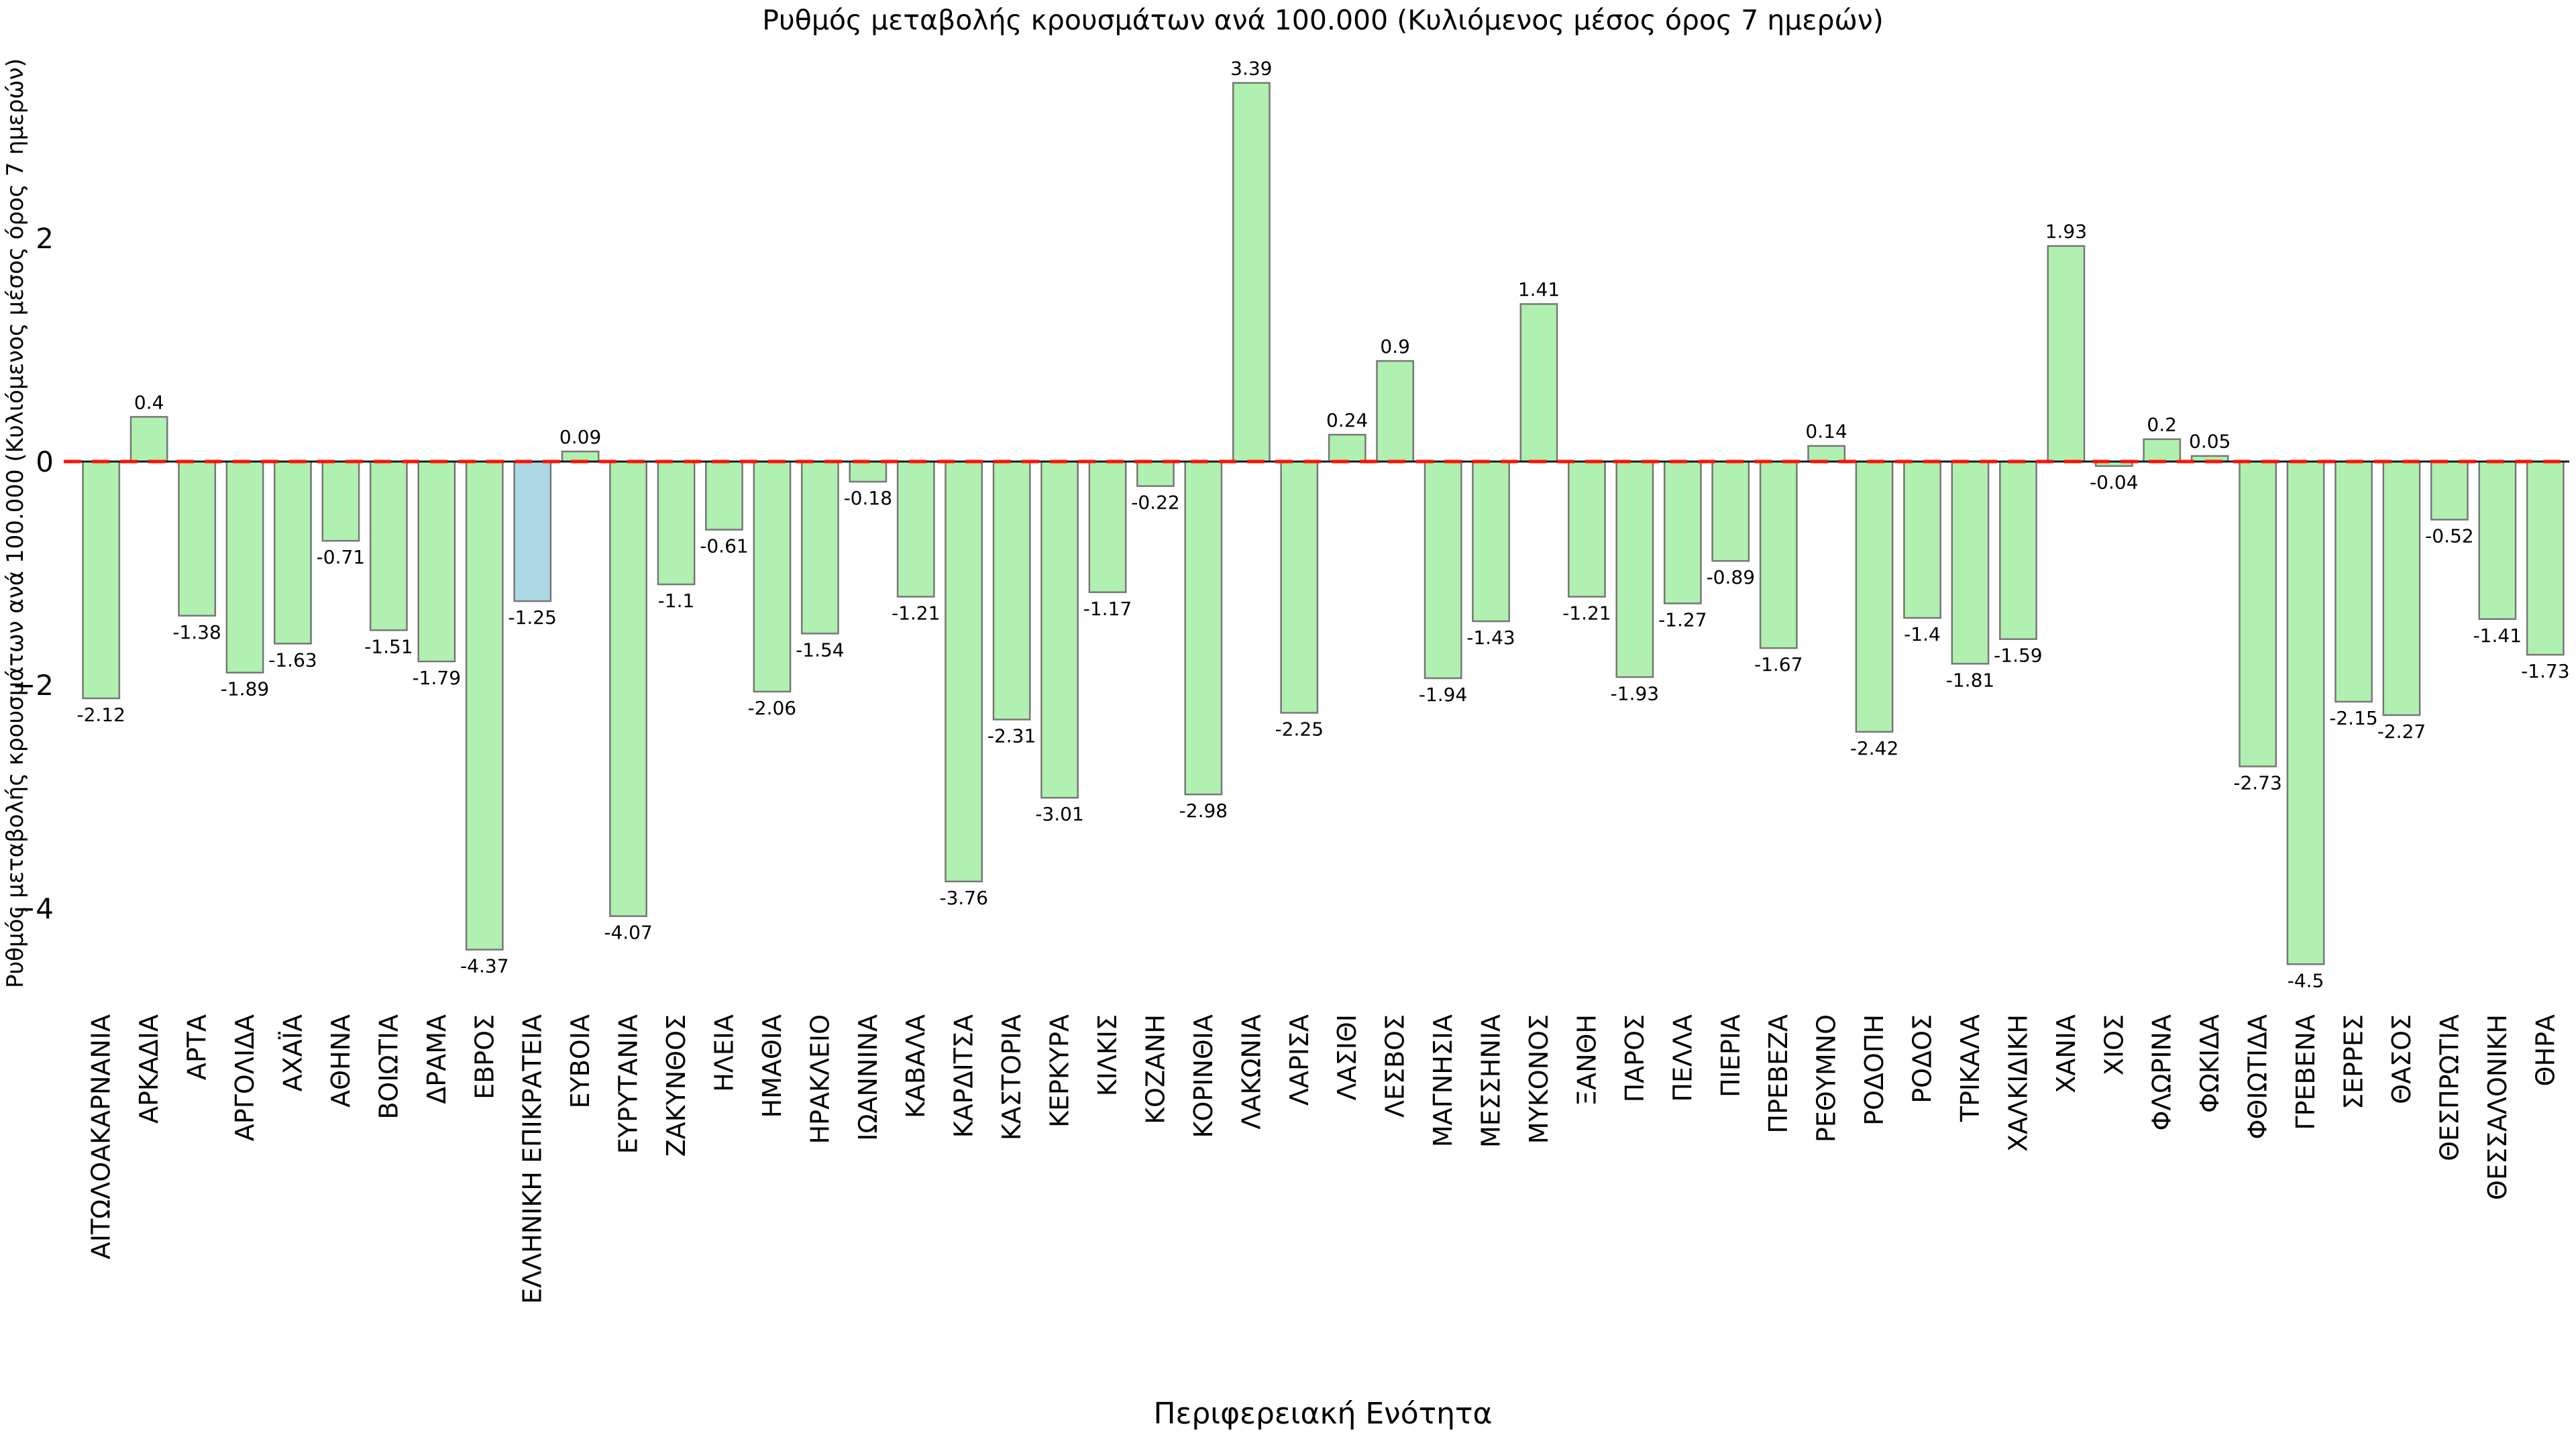 This screenshot has height=1449, width=2576. What do you see at coordinates (436, 1059) in the screenshot?
I see `category-label: ΔΡΑΜΑ` at bounding box center [436, 1059].